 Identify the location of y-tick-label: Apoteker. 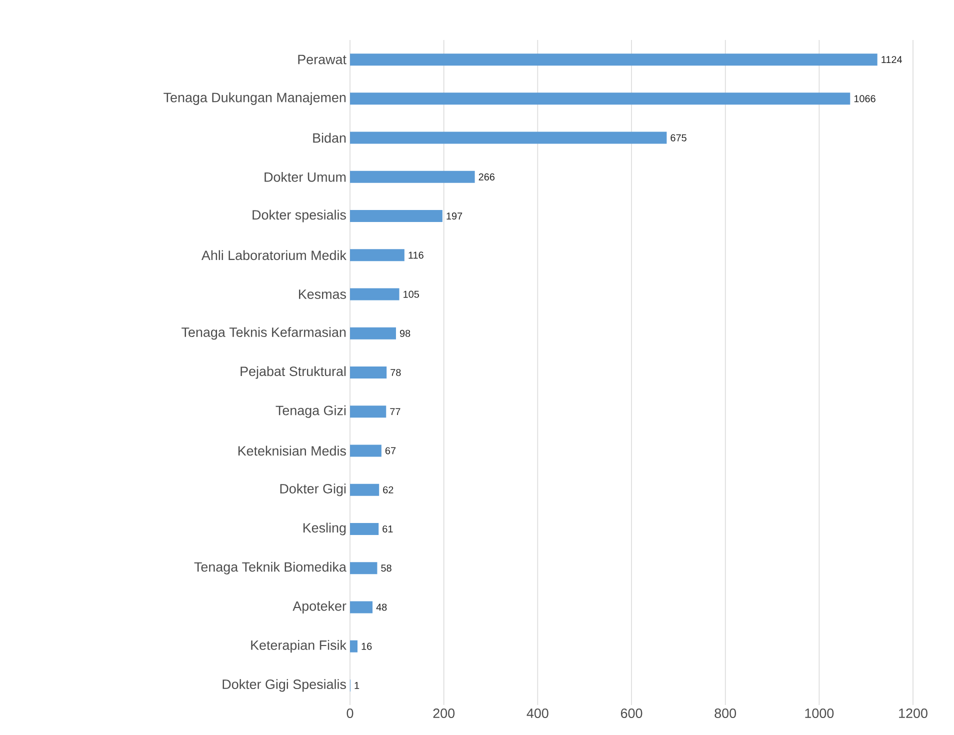
(319, 607).